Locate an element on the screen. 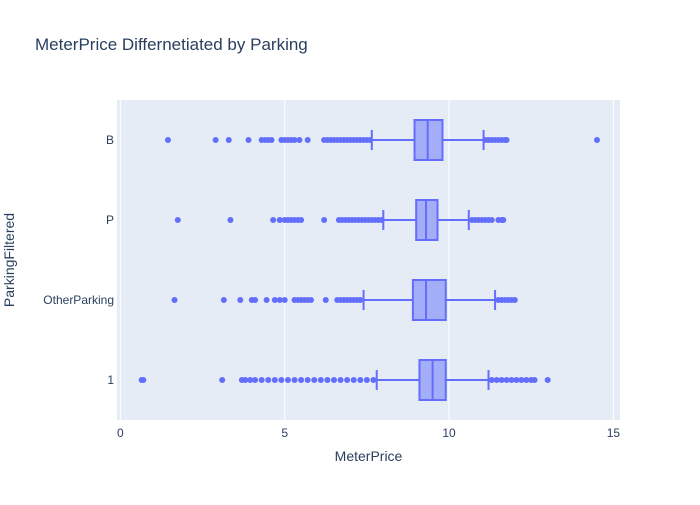 Image resolution: width=700 pixels, height=505 pixels. box-trace-otherparking is located at coordinates (344, 300).